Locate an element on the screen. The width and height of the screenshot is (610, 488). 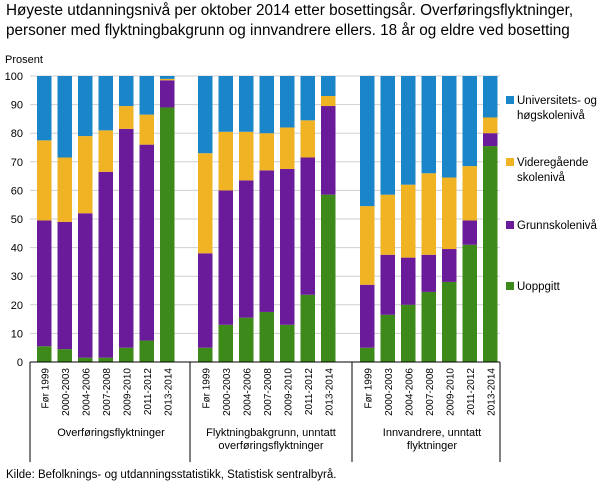
y-tick-label: 60 is located at coordinates (17, 191).